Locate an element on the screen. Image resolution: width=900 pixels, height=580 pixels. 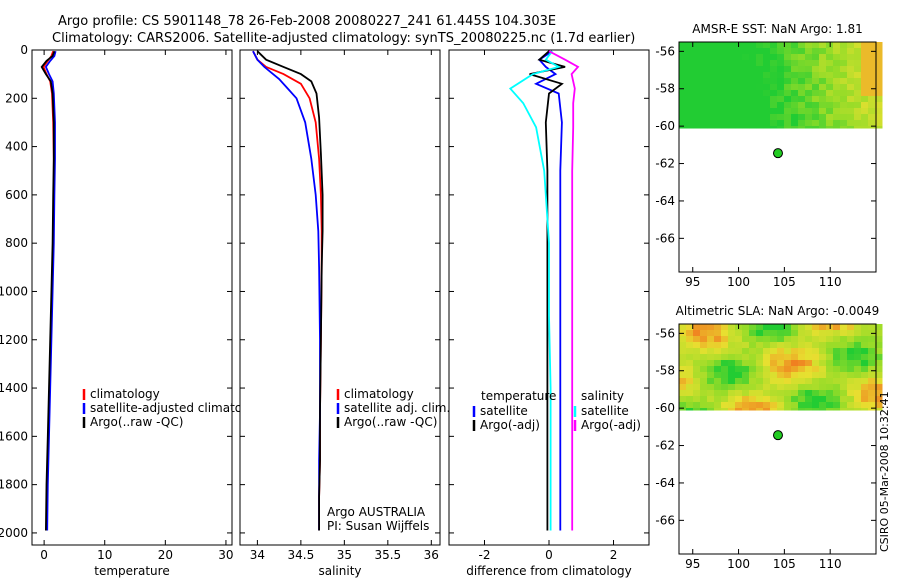
series-line-salinity-argo-adj- is located at coordinates (564, 290).